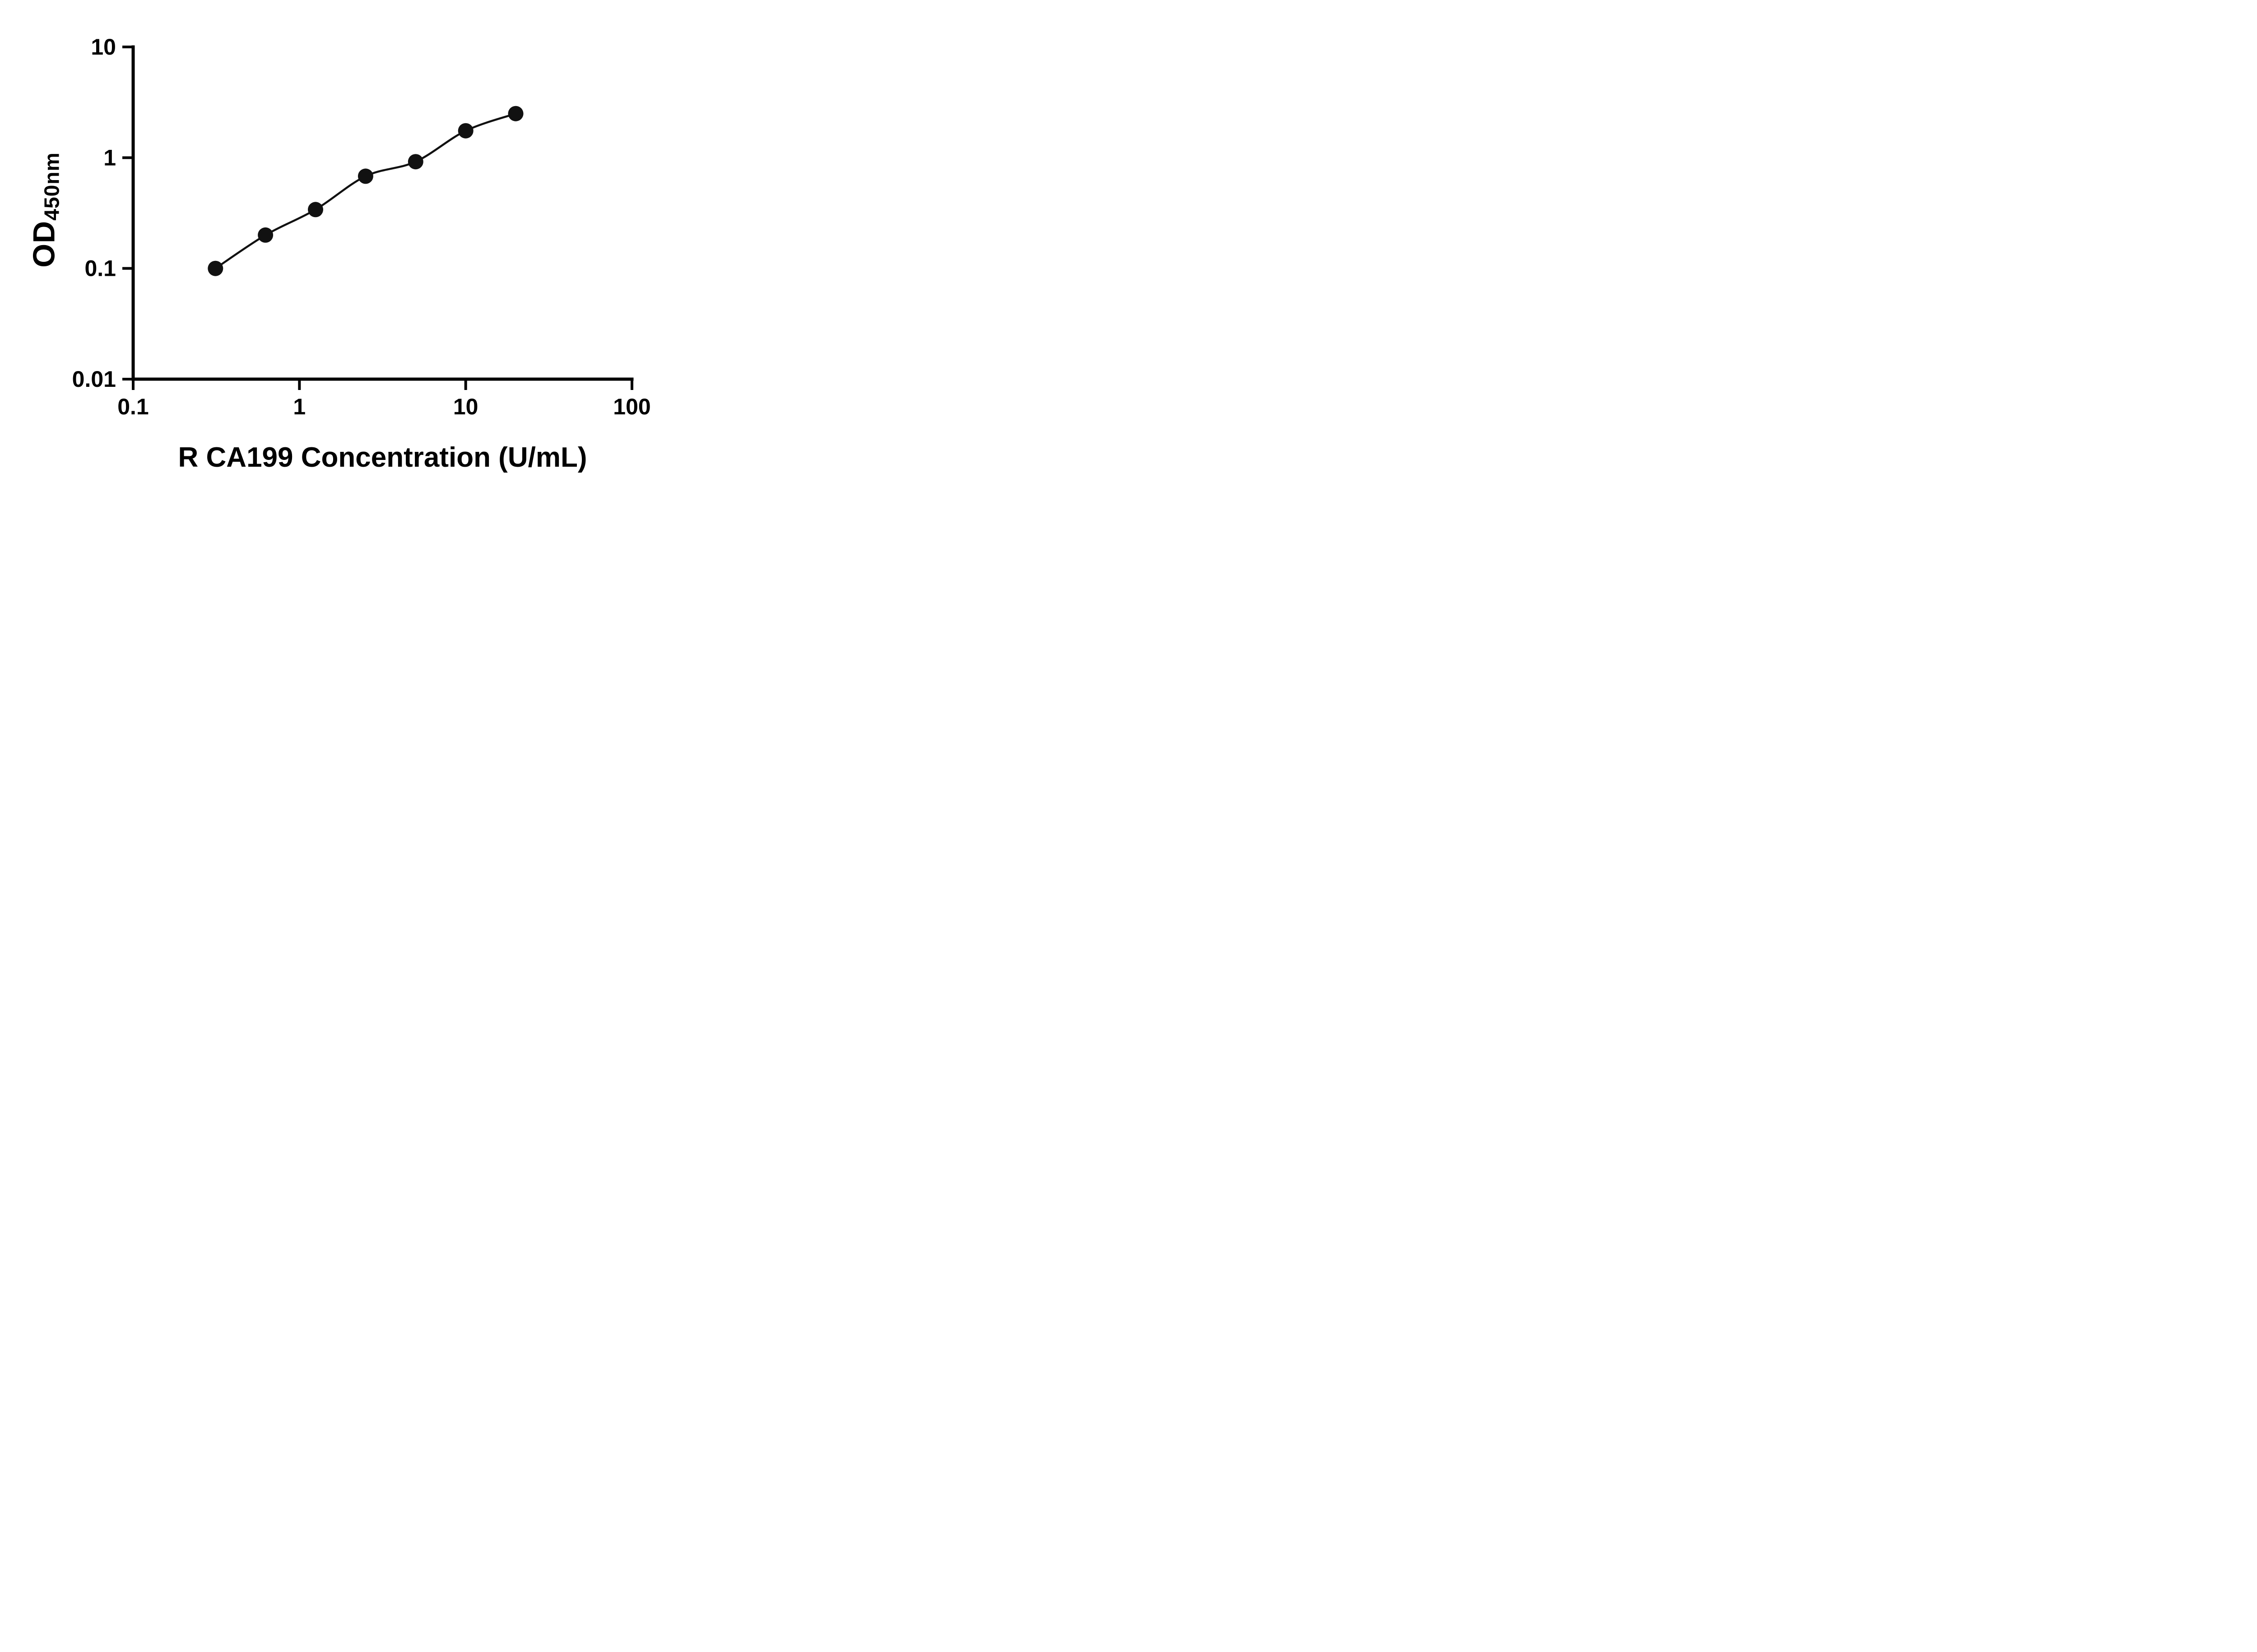  I want to click on x-tick-label: 10, so click(465, 406).